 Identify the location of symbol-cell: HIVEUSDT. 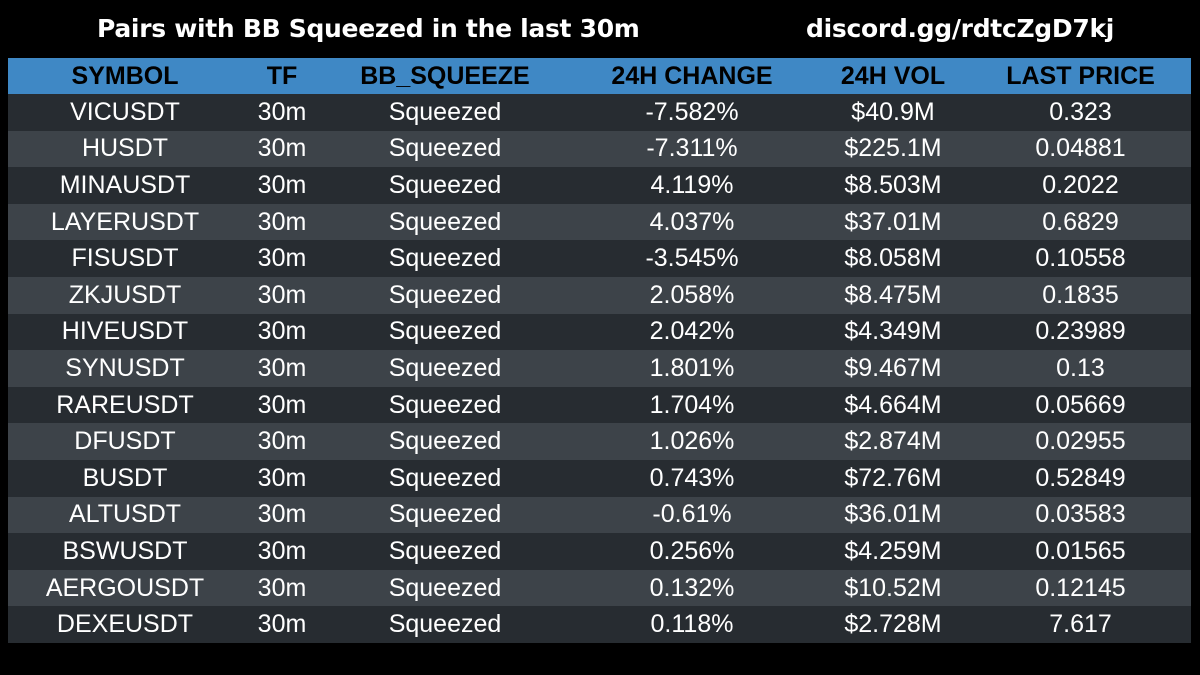
(125, 331).